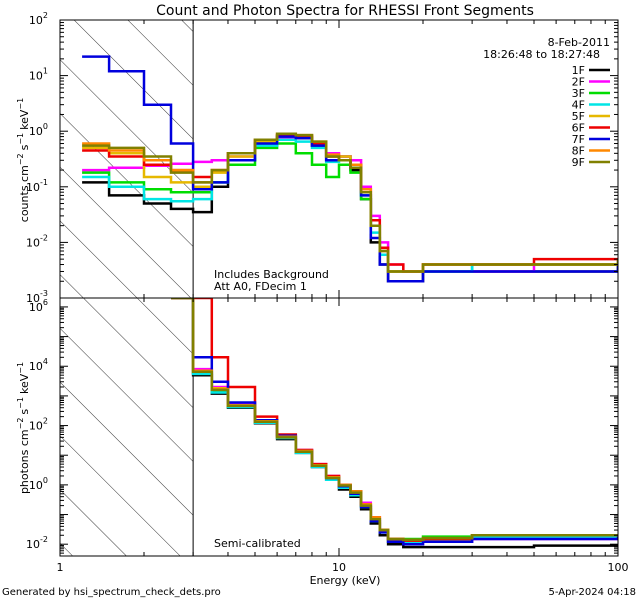 The image size is (640, 600). Describe the element at coordinates (20, 104) in the screenshot. I see `top-y-label-kev-exp: −1` at that location.